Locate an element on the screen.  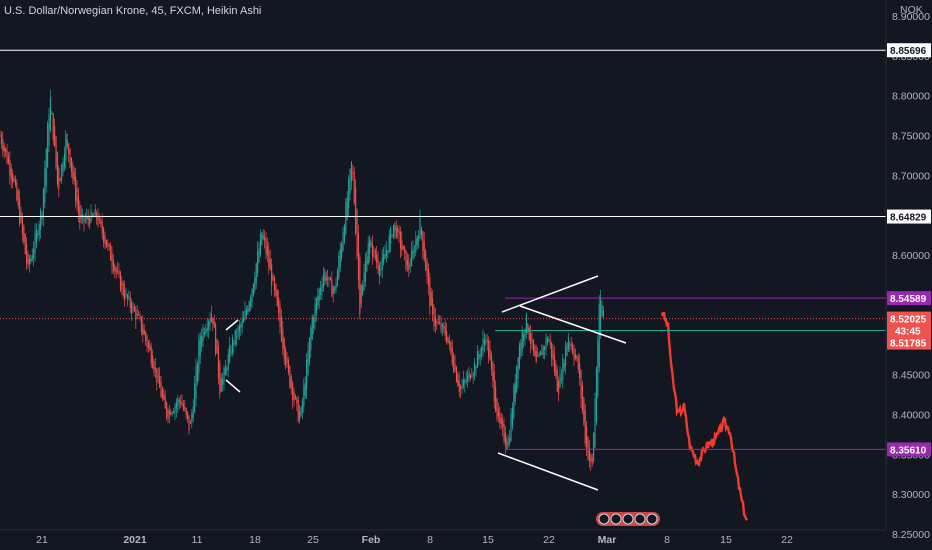
event-markers is located at coordinates (628, 519).